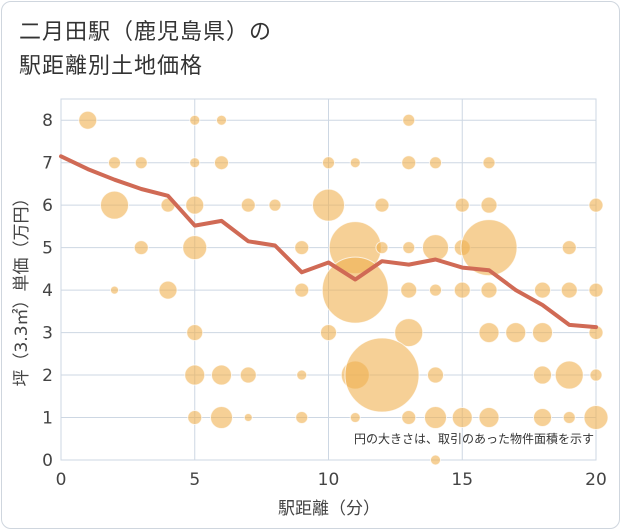  Describe the element at coordinates (145, 50) in the screenshot. I see `chart-title: 二月田駅（鹿児島県）の 駅距離別土地価格` at that location.